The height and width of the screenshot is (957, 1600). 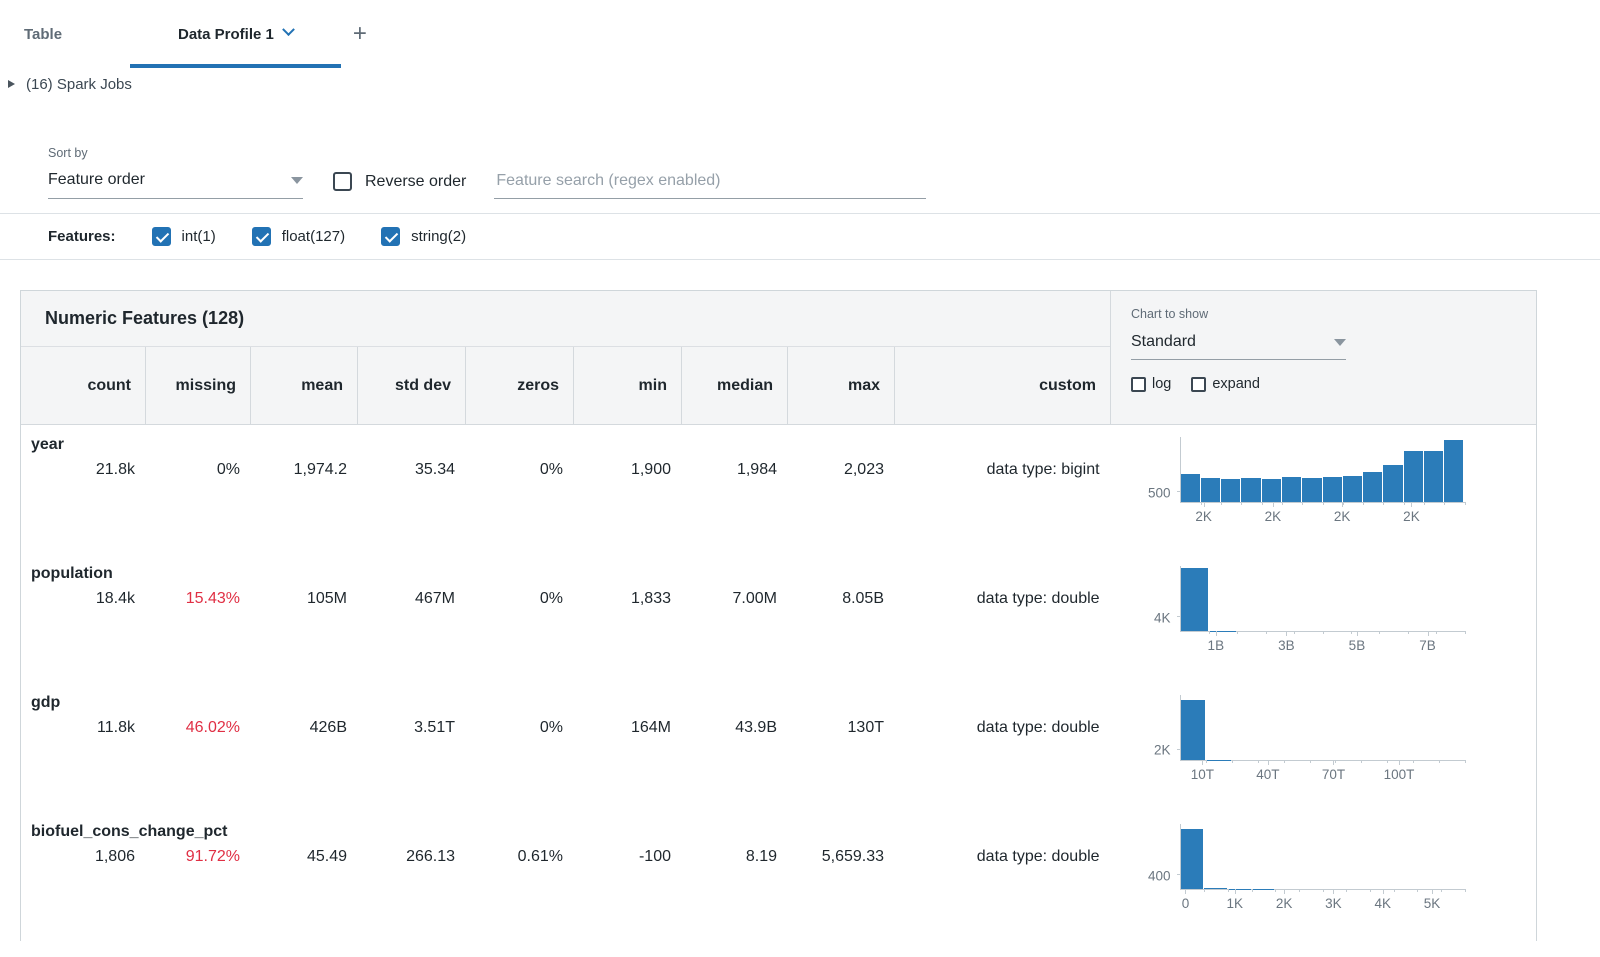 What do you see at coordinates (1199, 384) in the screenshot?
I see `expand-checkbox` at bounding box center [1199, 384].